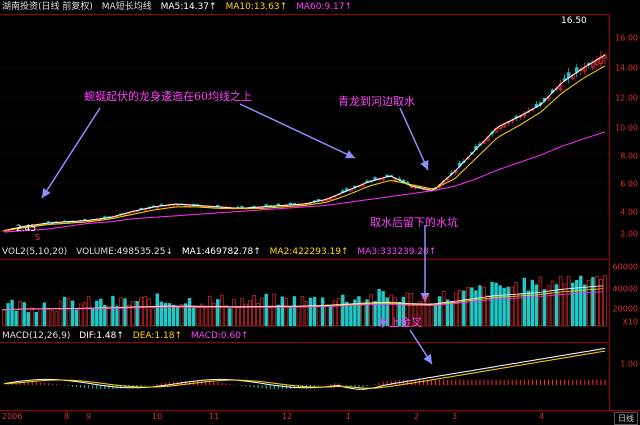 The height and width of the screenshot is (425, 640). I want to click on annotation-dragon-body: 蜿蜒起伏的龙身逶迤在60均线之上, so click(168, 96).